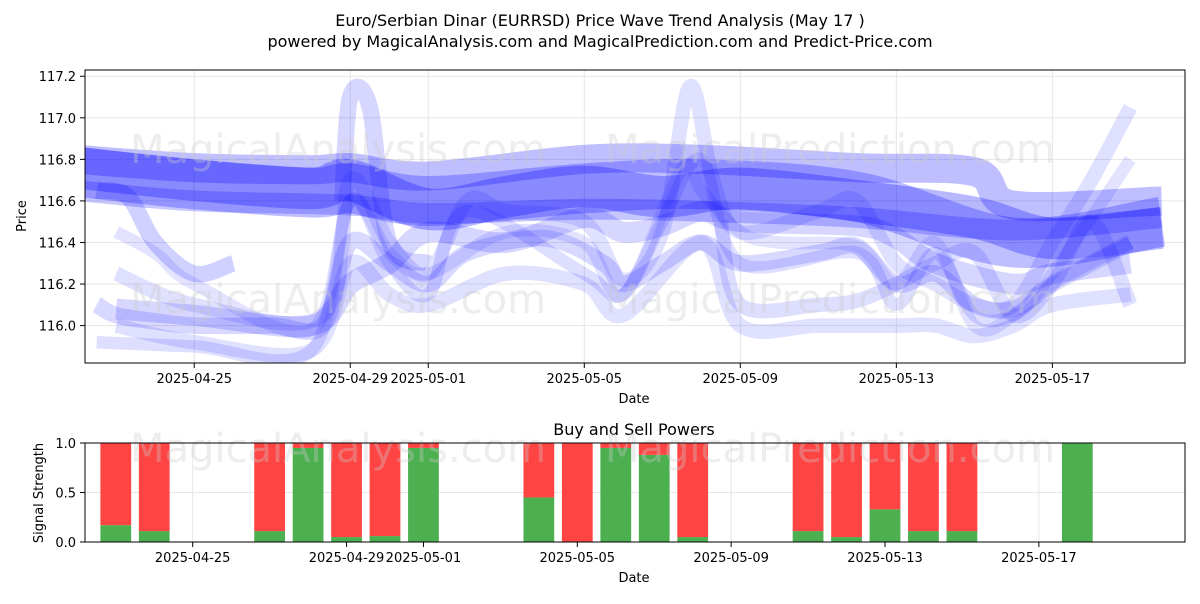 The width and height of the screenshot is (1200, 604). I want to click on powers-title: Buy and Sell Powers, so click(634, 429).